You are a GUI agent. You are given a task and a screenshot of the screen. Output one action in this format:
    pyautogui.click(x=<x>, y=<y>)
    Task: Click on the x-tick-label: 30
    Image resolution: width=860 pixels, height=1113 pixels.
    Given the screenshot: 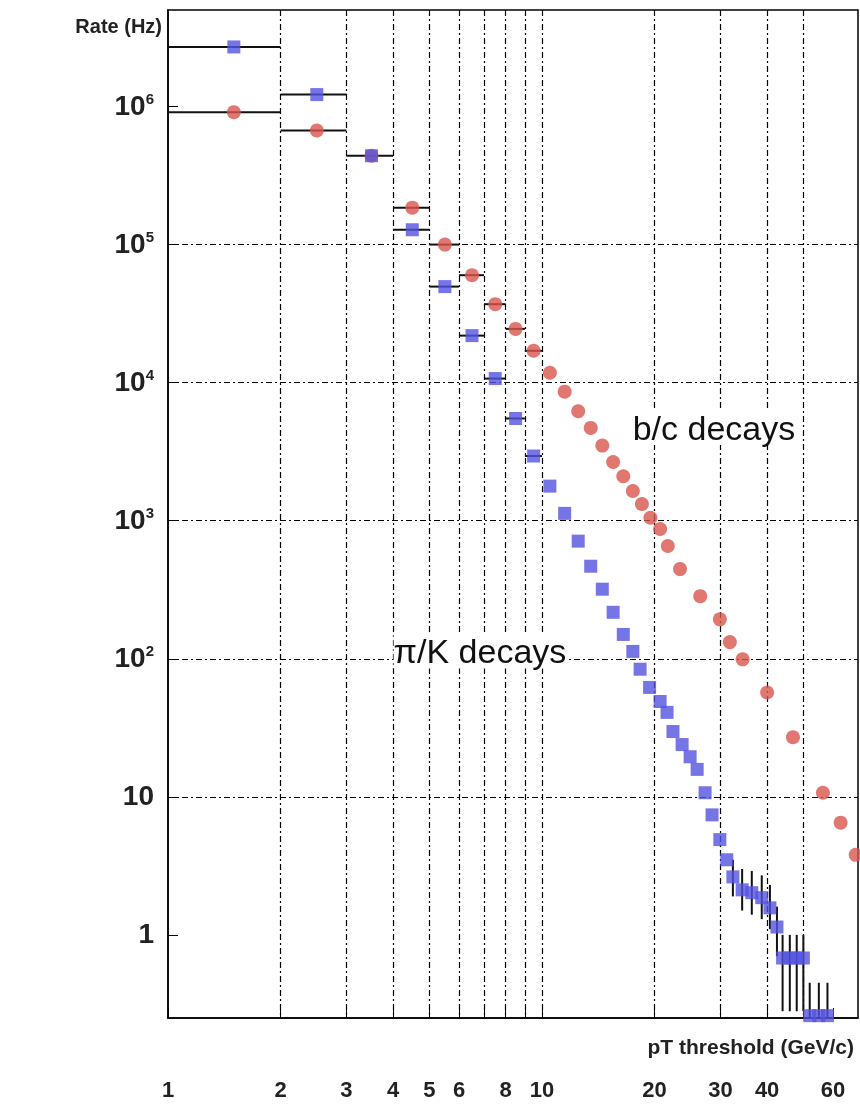 What is the action you would take?
    pyautogui.click(x=720, y=1089)
    